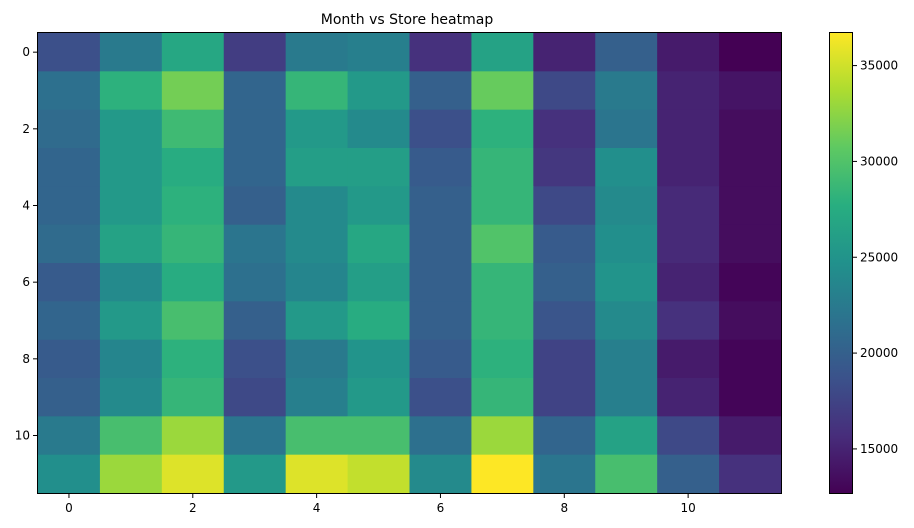 The image size is (914, 528). Describe the element at coordinates (26, 129) in the screenshot. I see `y-tick-label: 2` at that location.